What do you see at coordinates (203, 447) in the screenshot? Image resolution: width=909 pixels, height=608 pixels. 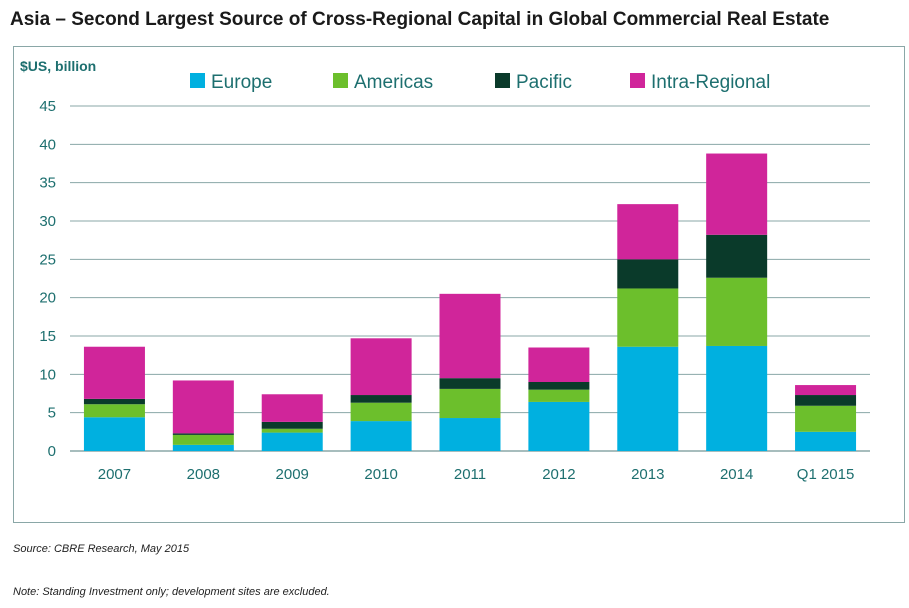 I see `bar-europe-2008` at bounding box center [203, 447].